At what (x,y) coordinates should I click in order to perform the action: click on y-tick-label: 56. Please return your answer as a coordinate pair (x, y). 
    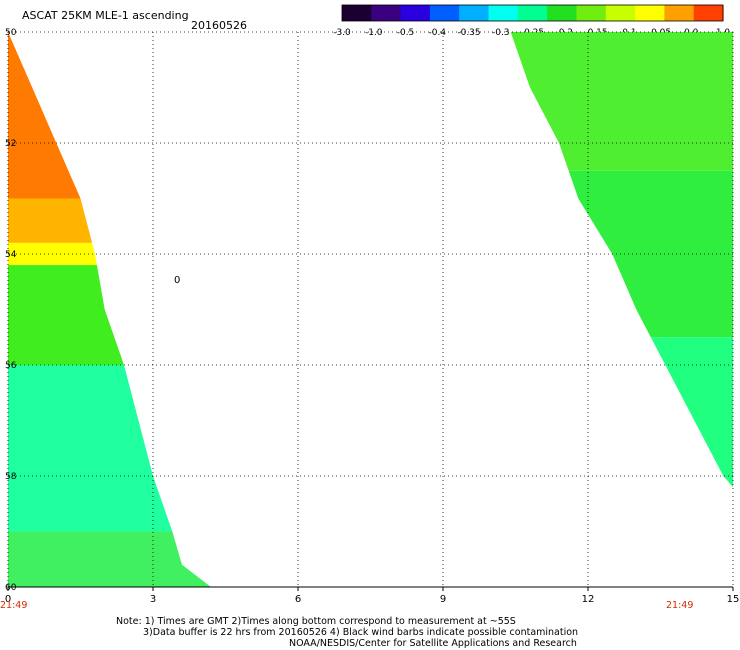
    Looking at the image, I should click on (11, 366).